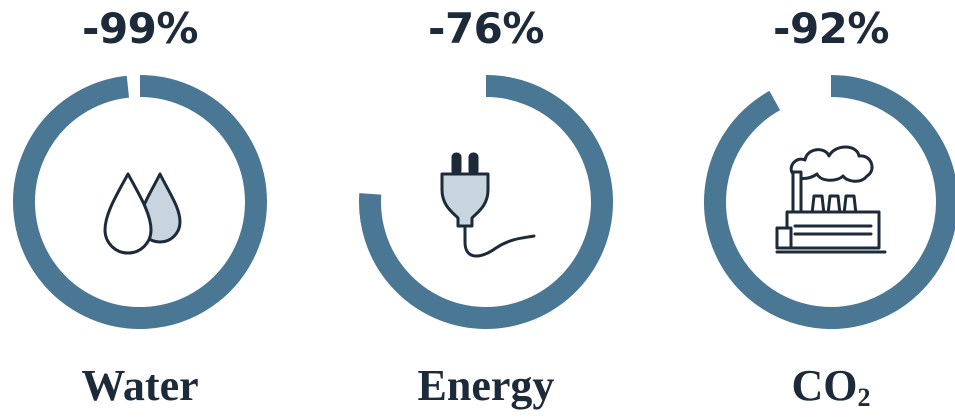 This screenshot has width=955, height=419. Describe the element at coordinates (142, 213) in the screenshot. I see `water-drops-icon` at that location.